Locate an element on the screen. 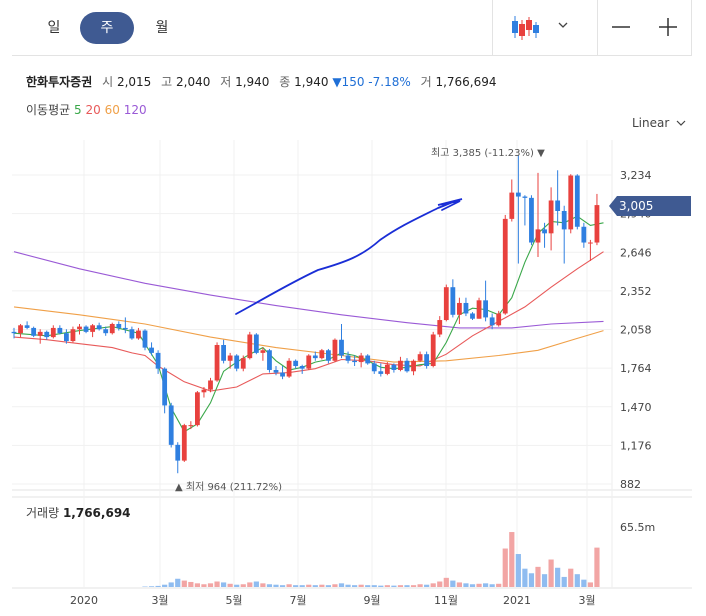 The height and width of the screenshot is (616, 706). tab-month: 월 is located at coordinates (162, 28).